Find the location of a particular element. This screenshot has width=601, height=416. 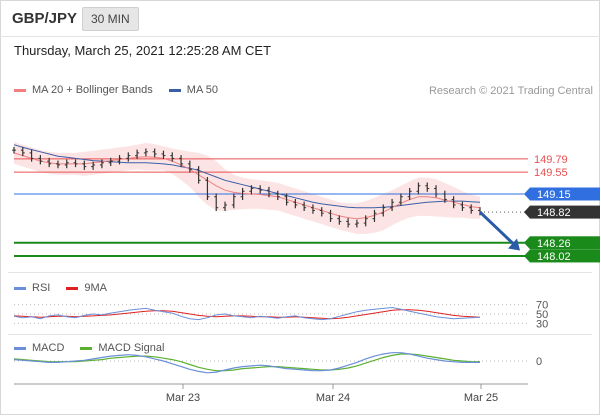

rsi-tick-label: 70 is located at coordinates (542, 306).